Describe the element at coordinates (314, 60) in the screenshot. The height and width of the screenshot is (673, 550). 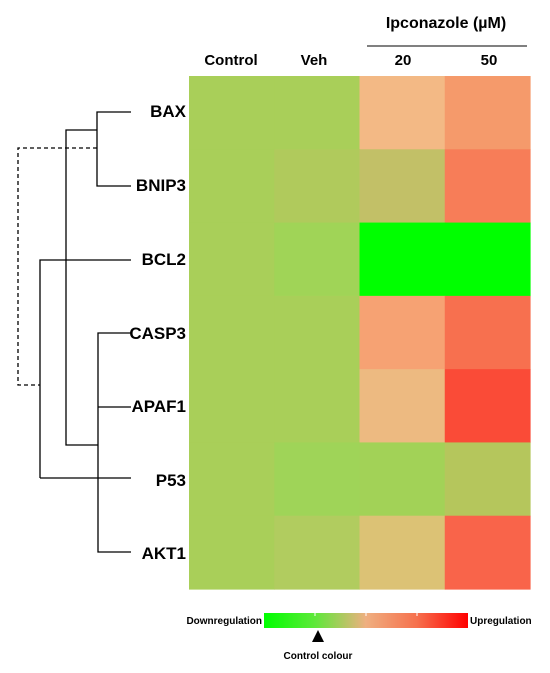
I see `column-header-veh: Veh` at that location.